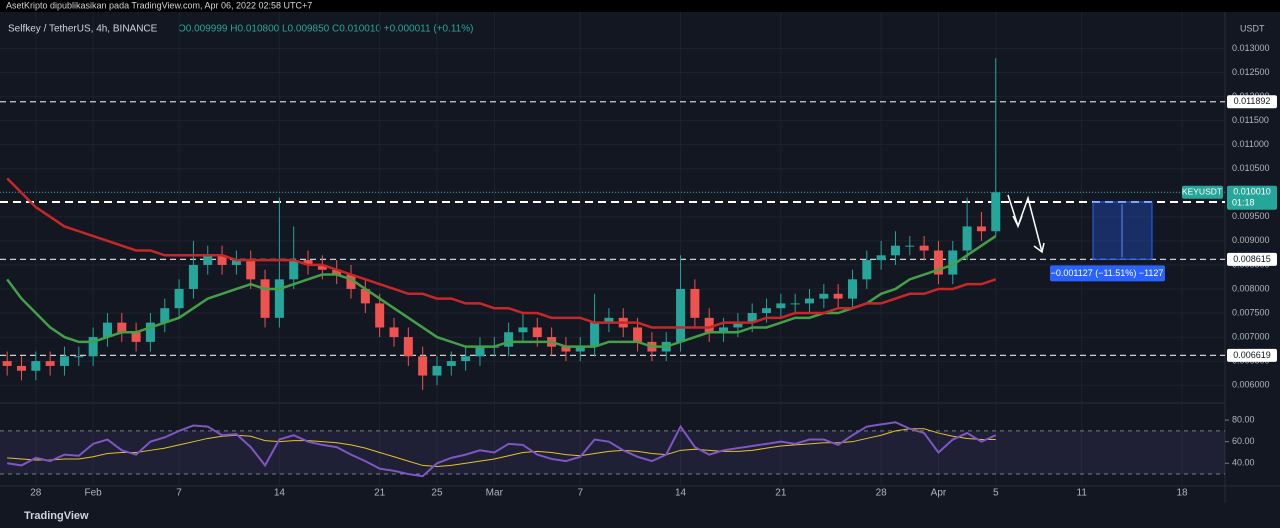  Describe the element at coordinates (1251, 312) in the screenshot. I see `y-tick-label: 0.007500` at that location.